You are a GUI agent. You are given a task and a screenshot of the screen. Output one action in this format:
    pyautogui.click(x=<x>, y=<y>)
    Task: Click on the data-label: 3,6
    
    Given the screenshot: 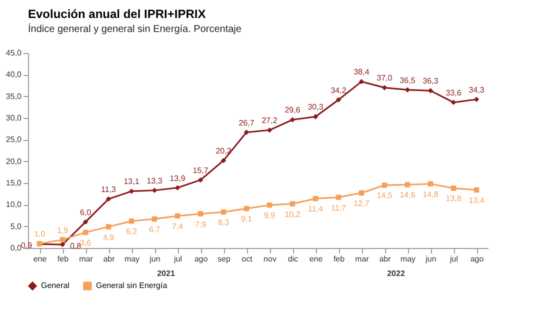 What is the action you would take?
    pyautogui.click(x=86, y=243)
    